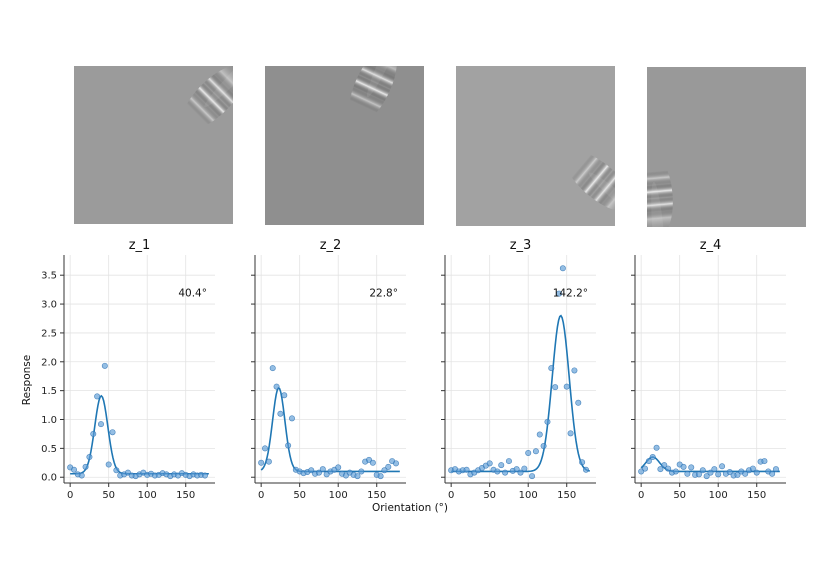 The width and height of the screenshot is (822, 581). I want to click on panel-z_4: 0 50 100 150 z_4, so click(708, 369).